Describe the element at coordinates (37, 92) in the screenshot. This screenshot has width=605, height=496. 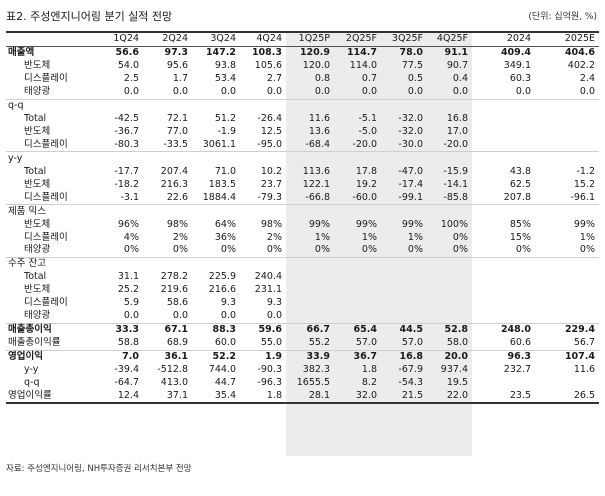
I see `row-label: 태양광` at that location.